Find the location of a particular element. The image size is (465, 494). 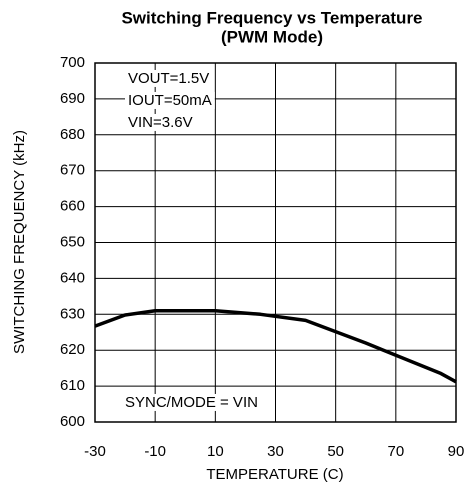

x-tick-label: -30 is located at coordinates (95, 451).